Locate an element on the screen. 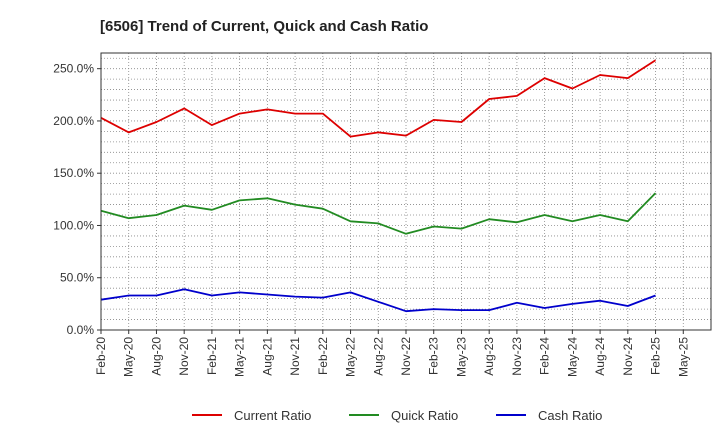  legend: Current Ratio Quick Ratio Cash Ratio is located at coordinates (397, 415).